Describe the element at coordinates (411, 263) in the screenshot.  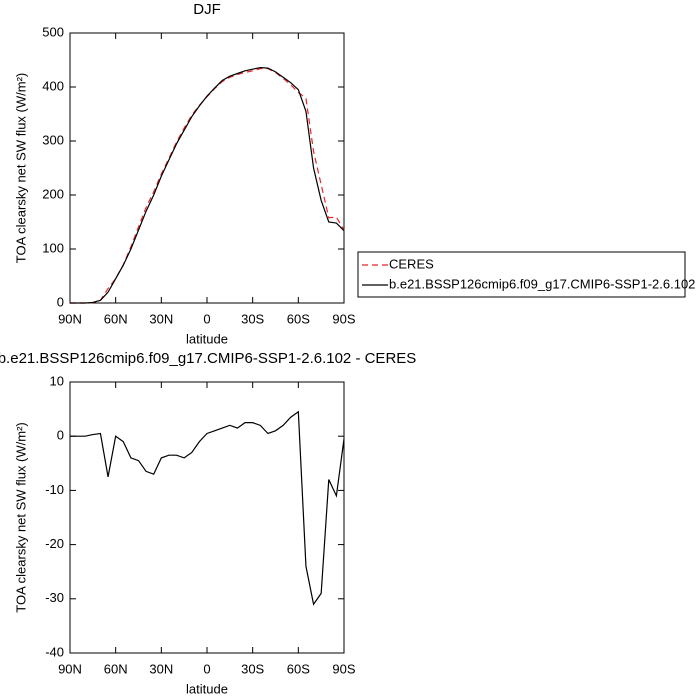
I see `legend-label: CERES` at that location.